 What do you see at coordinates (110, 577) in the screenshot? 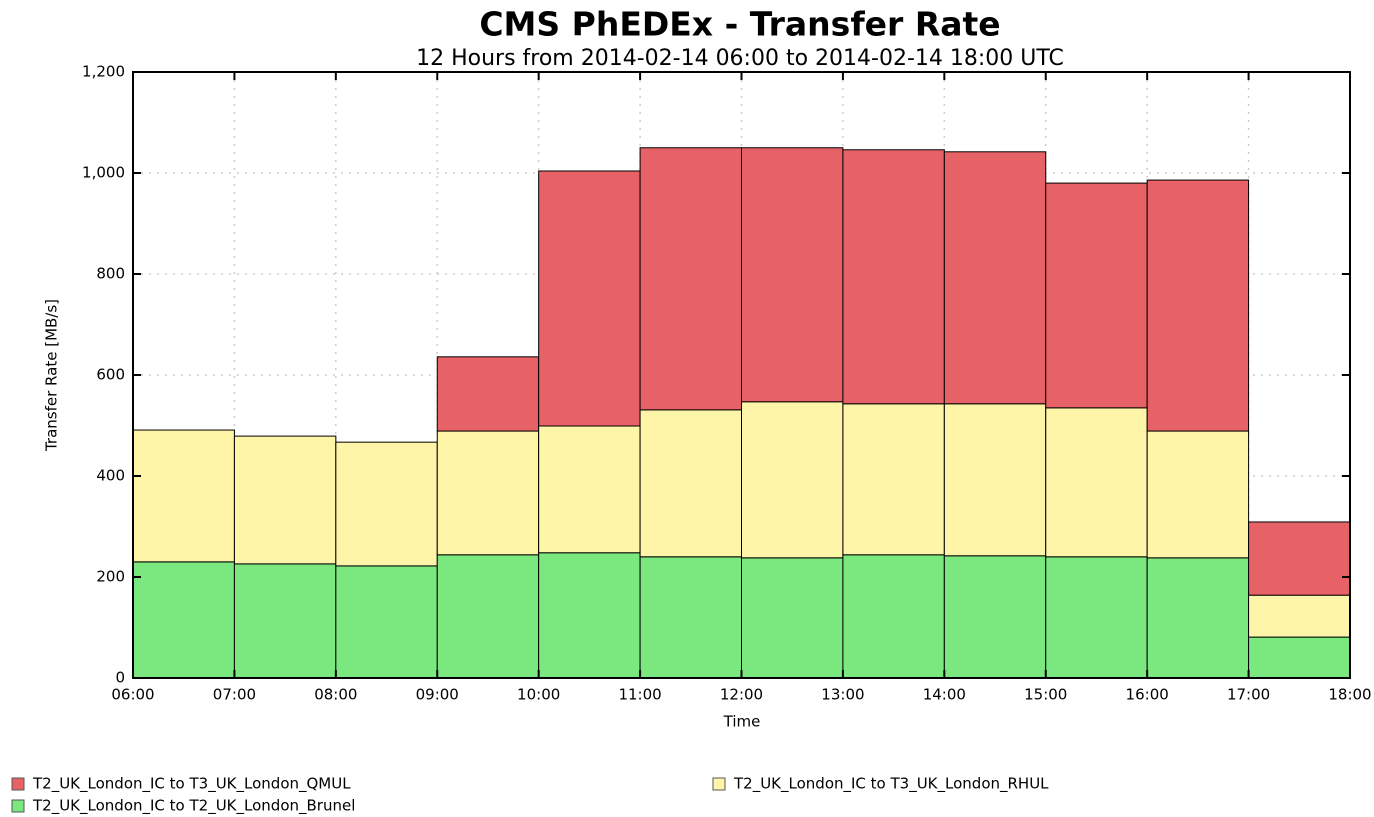
I see `y-tick-label: 200` at bounding box center [110, 577].